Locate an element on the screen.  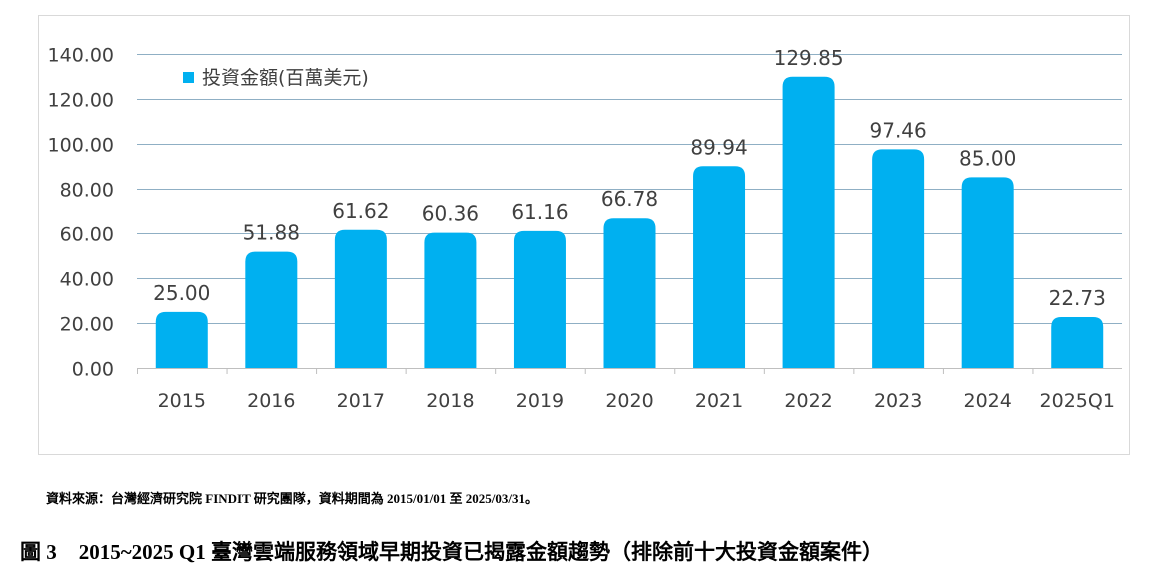
y-tick-label: 120.00 is located at coordinates (81, 101).